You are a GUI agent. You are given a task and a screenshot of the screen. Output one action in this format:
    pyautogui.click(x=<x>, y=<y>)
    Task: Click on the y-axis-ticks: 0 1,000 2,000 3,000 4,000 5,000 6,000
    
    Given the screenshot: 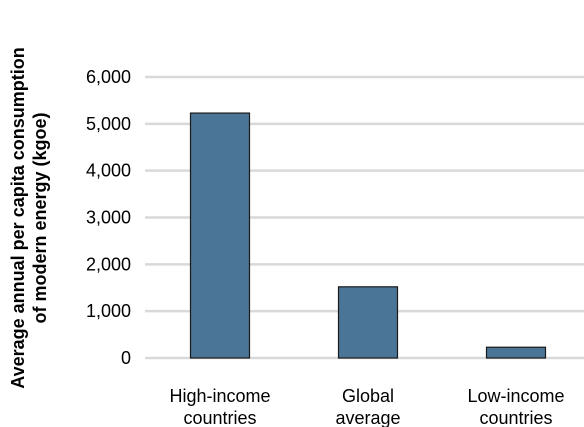 What is the action you would take?
    pyautogui.click(x=108, y=217)
    